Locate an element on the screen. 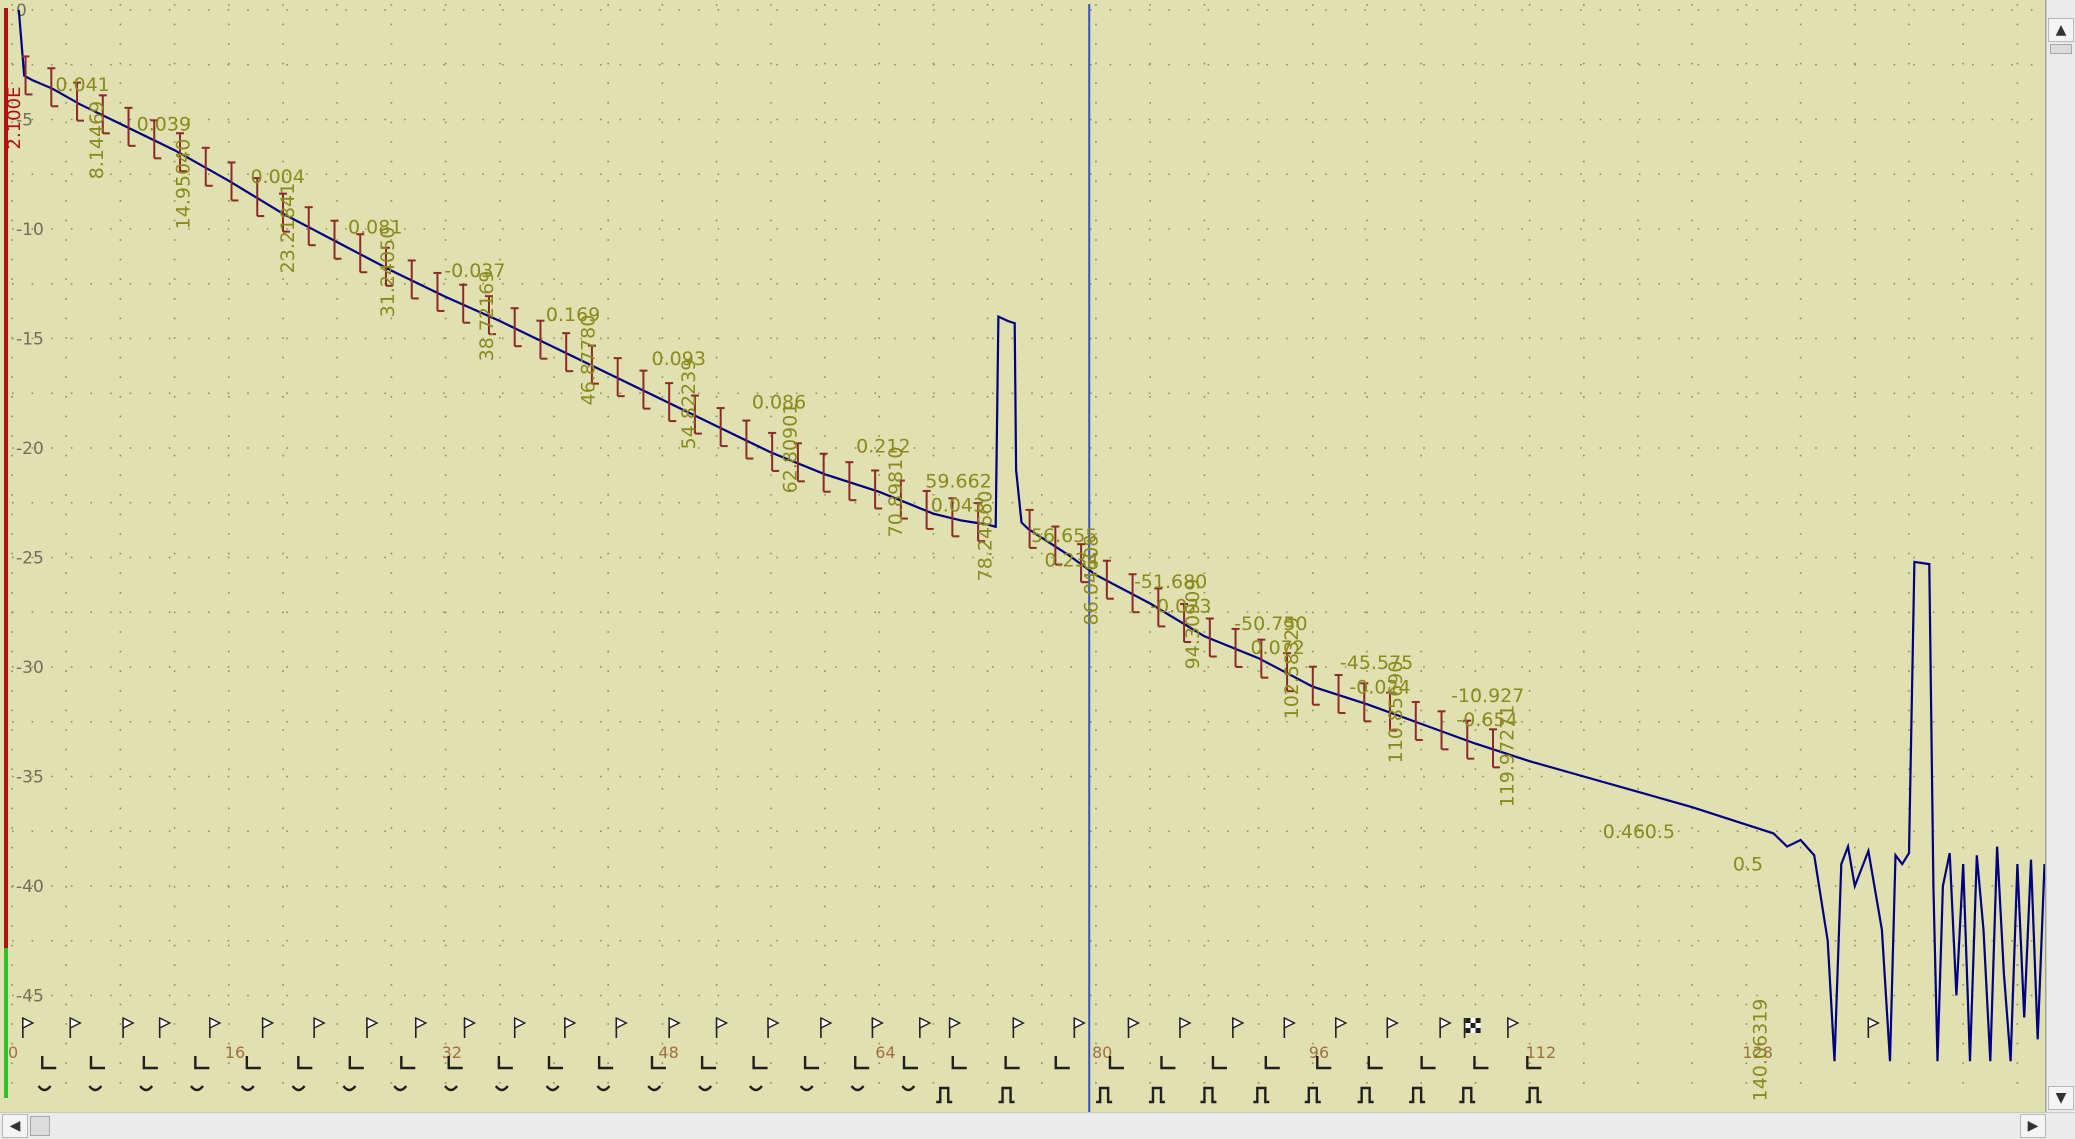 This screenshot has width=2075, height=1139. value-label: 0.234 is located at coordinates (1072, 560).